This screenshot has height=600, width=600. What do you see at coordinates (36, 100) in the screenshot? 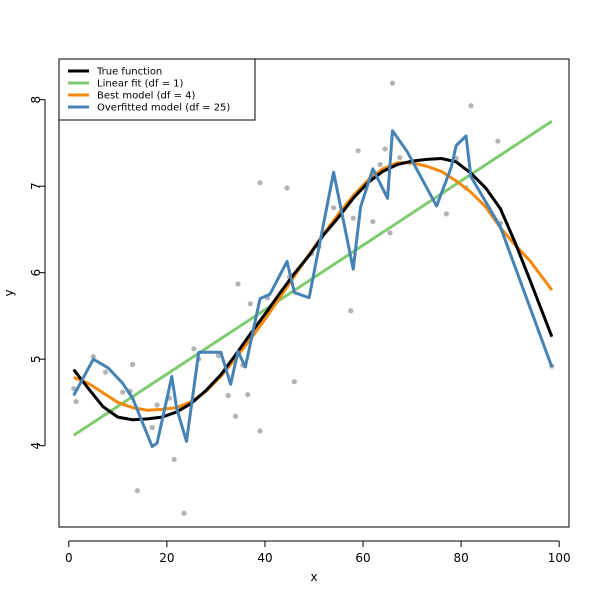
I see `y-tick-label: 8` at bounding box center [36, 100].